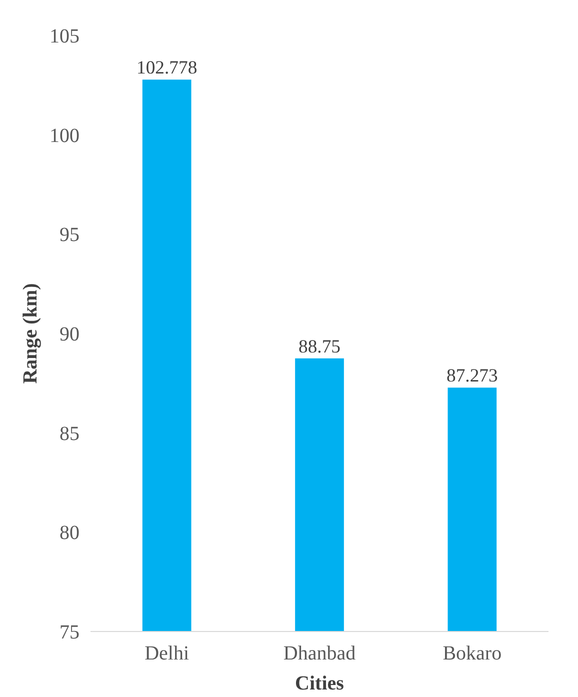 This screenshot has height=697, width=578. Describe the element at coordinates (31, 333) in the screenshot. I see `y-axis-title: Range (km)` at that location.